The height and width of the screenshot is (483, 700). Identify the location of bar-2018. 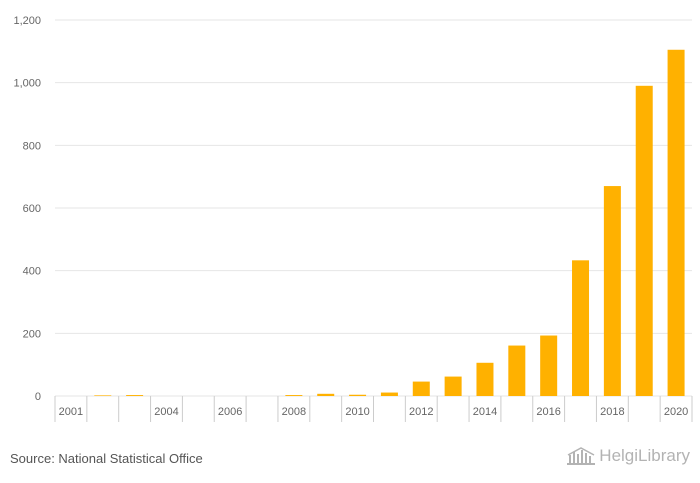
(612, 291).